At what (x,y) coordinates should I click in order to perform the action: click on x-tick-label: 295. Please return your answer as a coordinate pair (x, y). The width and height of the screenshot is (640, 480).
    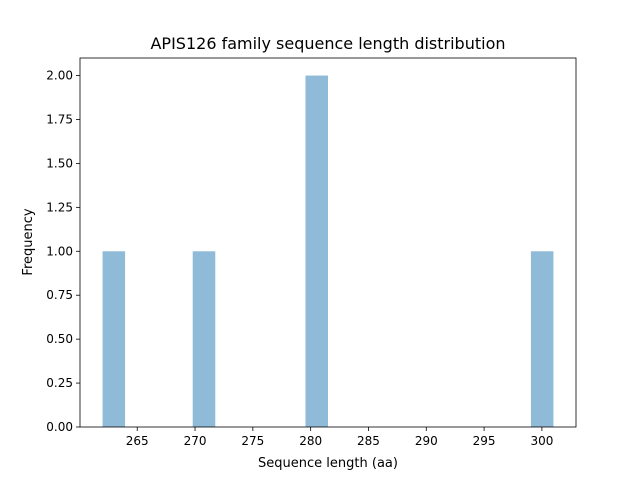
    Looking at the image, I should click on (484, 441).